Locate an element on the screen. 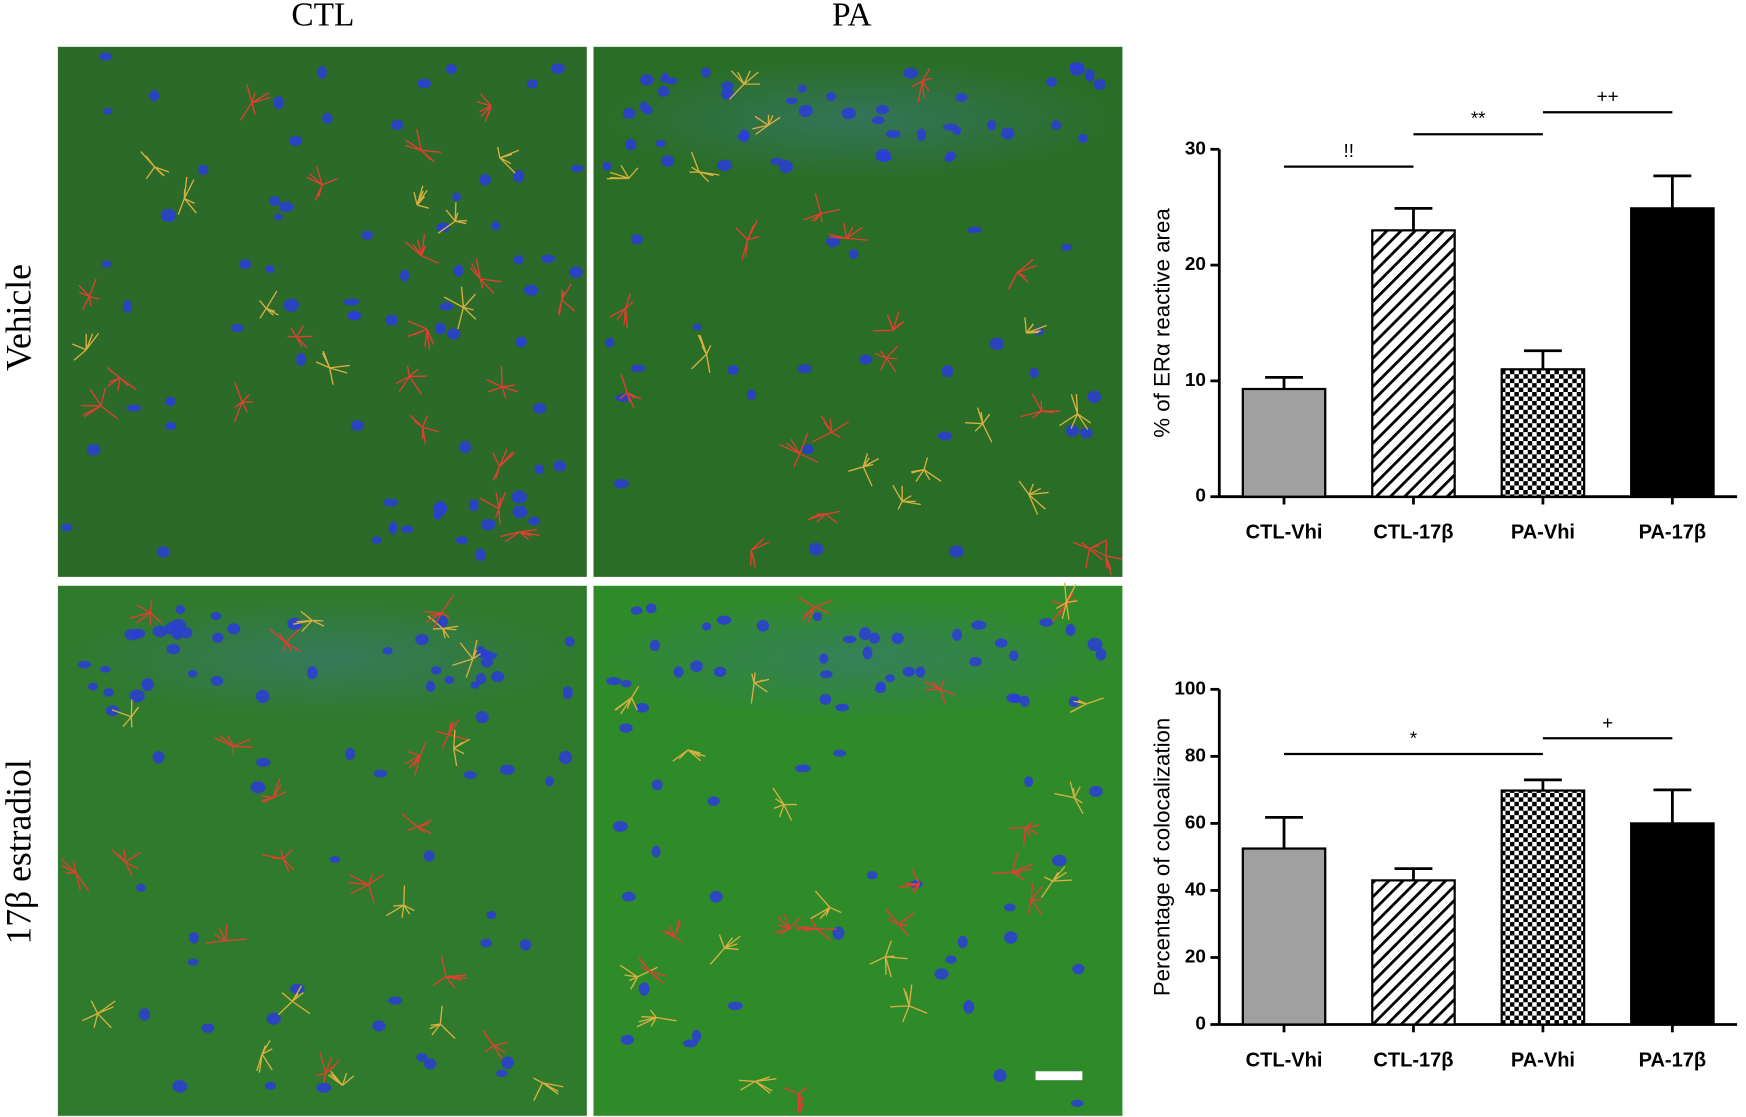 The image size is (1746, 1117). significance-label: * is located at coordinates (1414, 739).